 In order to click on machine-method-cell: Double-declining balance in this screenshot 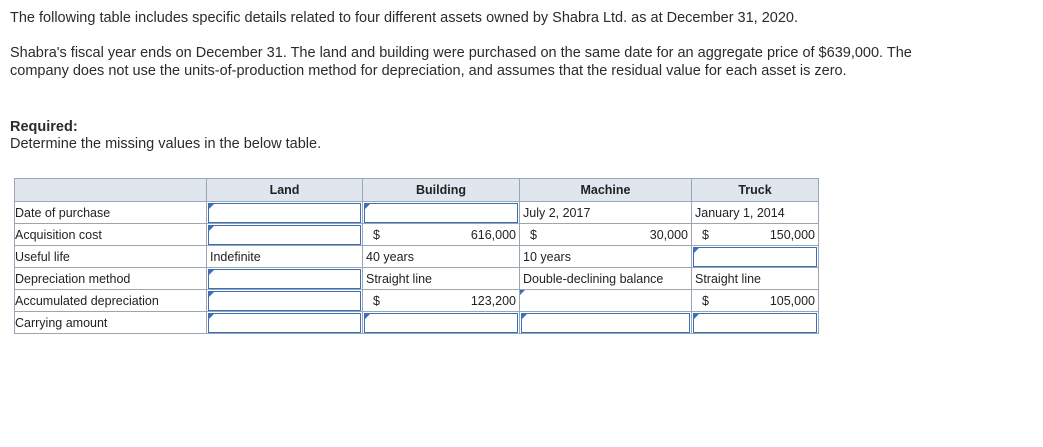, I will do `click(605, 278)`.